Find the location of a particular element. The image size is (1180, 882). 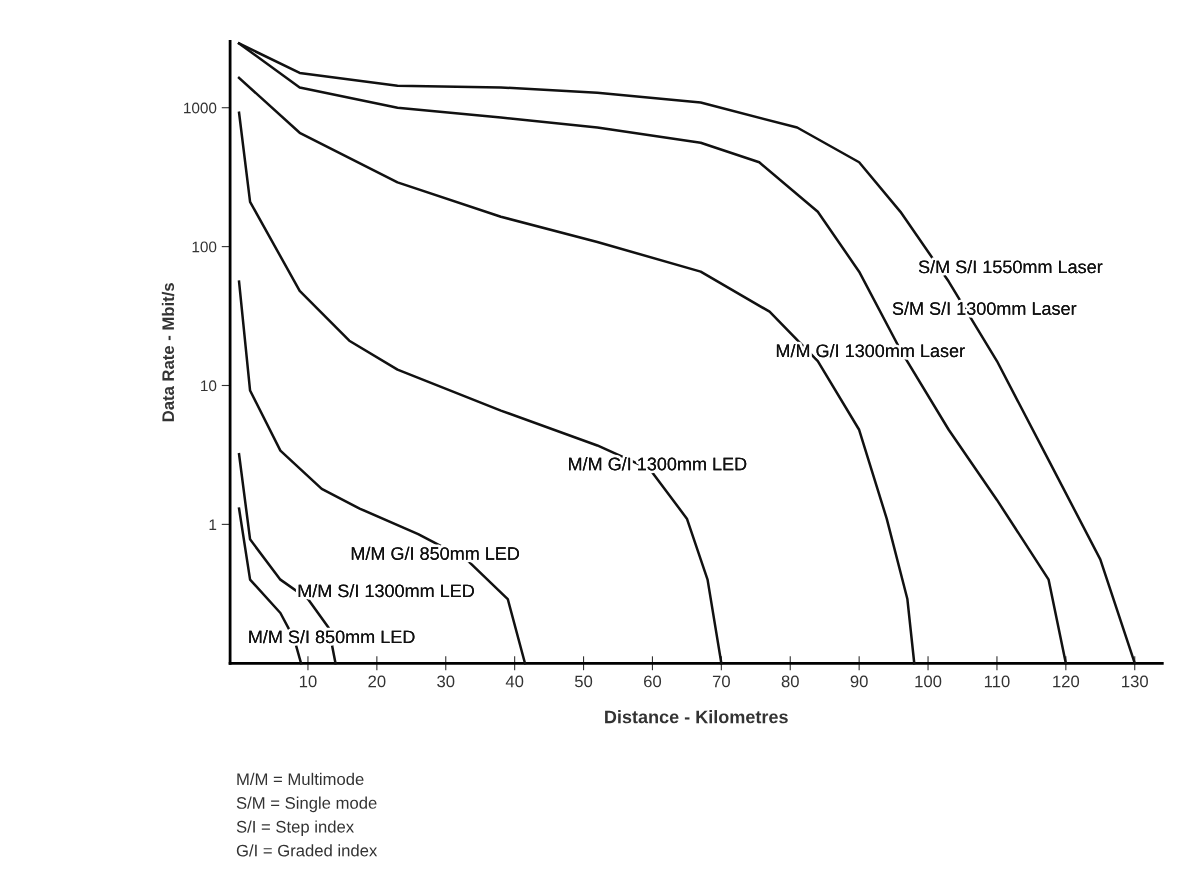

x-tick-label: 110 is located at coordinates (997, 681).